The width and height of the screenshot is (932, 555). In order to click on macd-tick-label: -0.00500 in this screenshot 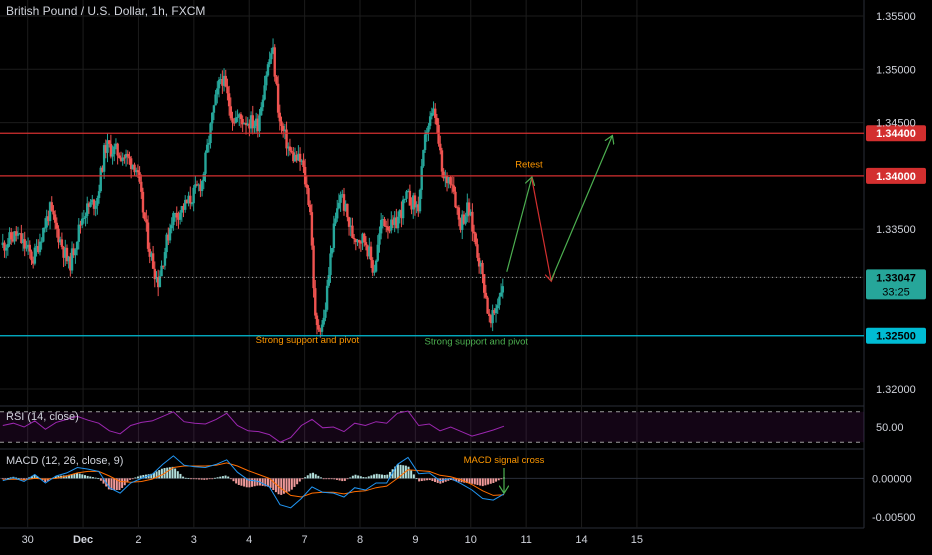, I will do `click(893, 518)`.